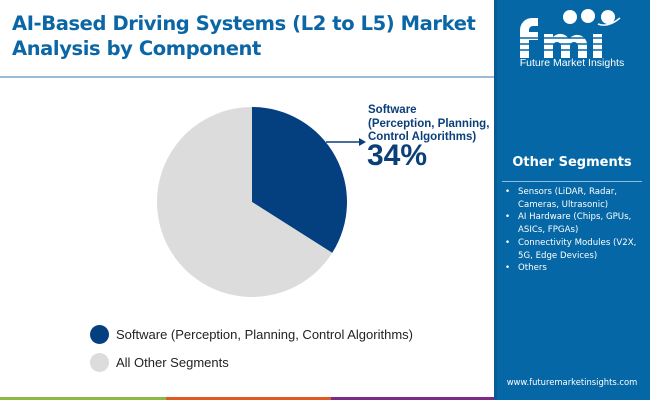  Describe the element at coordinates (172, 362) in the screenshot. I see `legend-label: All Other Segments` at that location.